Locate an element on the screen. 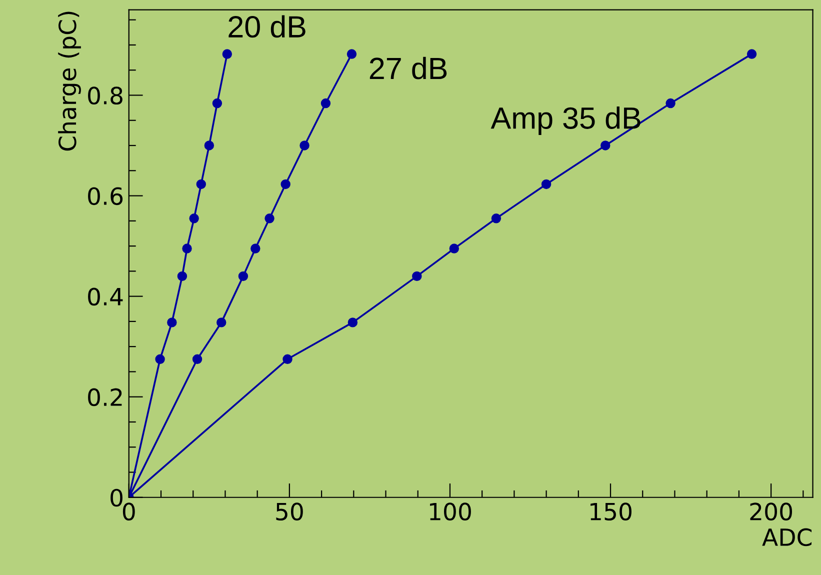  x-tick-label: 0 is located at coordinates (128, 511).